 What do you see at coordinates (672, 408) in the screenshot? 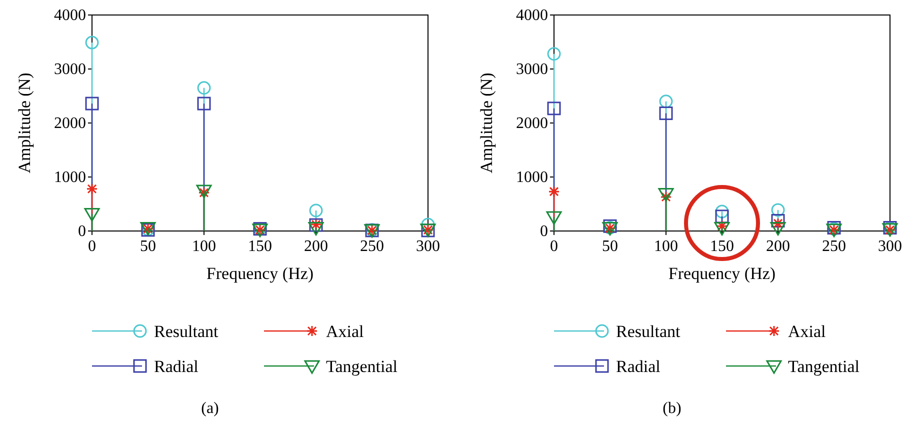
I see `text: (b)` at bounding box center [672, 408].